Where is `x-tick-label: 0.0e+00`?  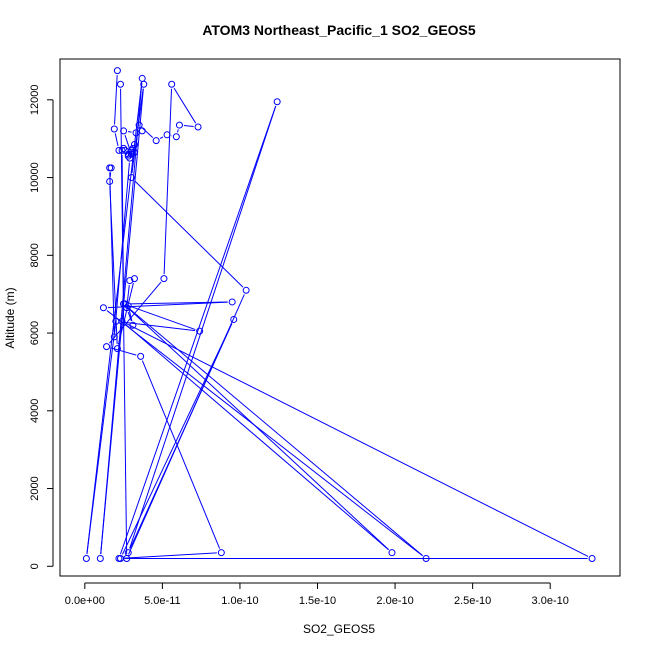 x-tick-label: 0.0e+00 is located at coordinates (85, 601).